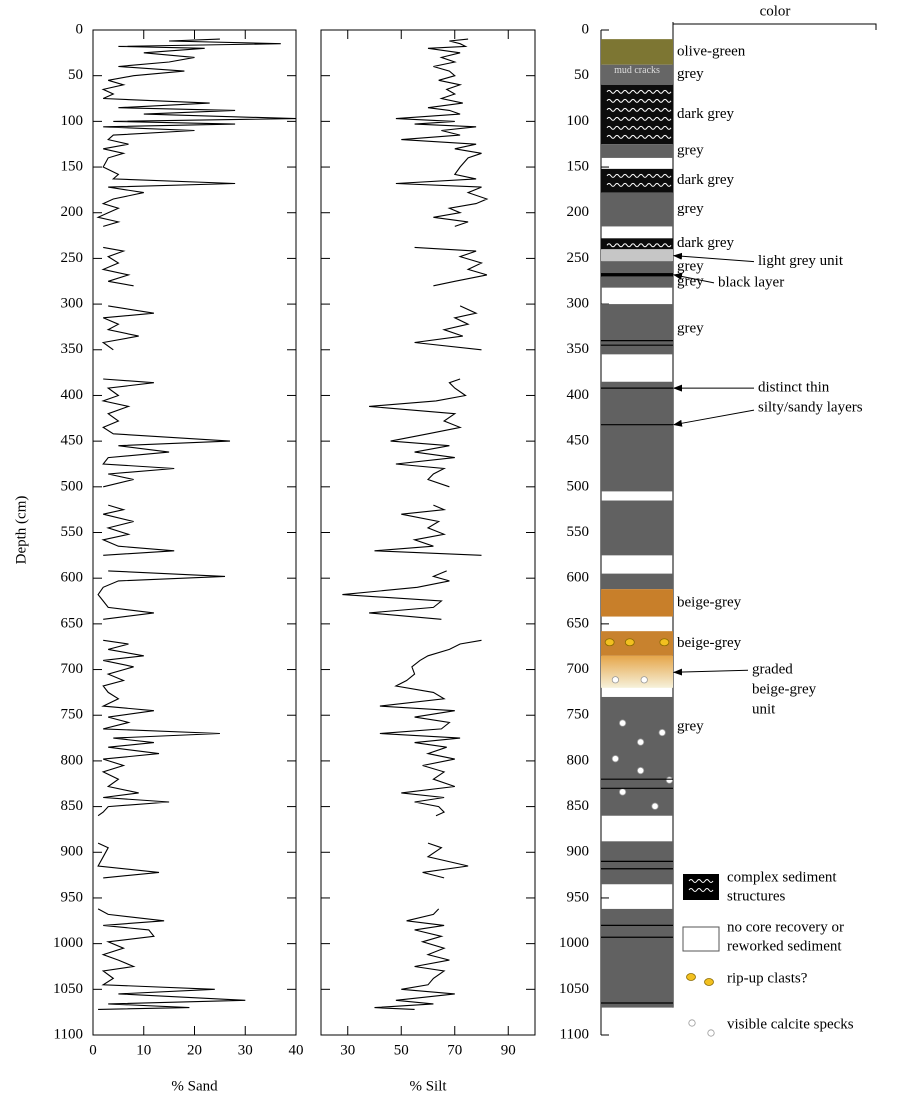 Image resolution: width=916 pixels, height=1106 pixels. I want to click on y-tick-label: 0, so click(586, 29).